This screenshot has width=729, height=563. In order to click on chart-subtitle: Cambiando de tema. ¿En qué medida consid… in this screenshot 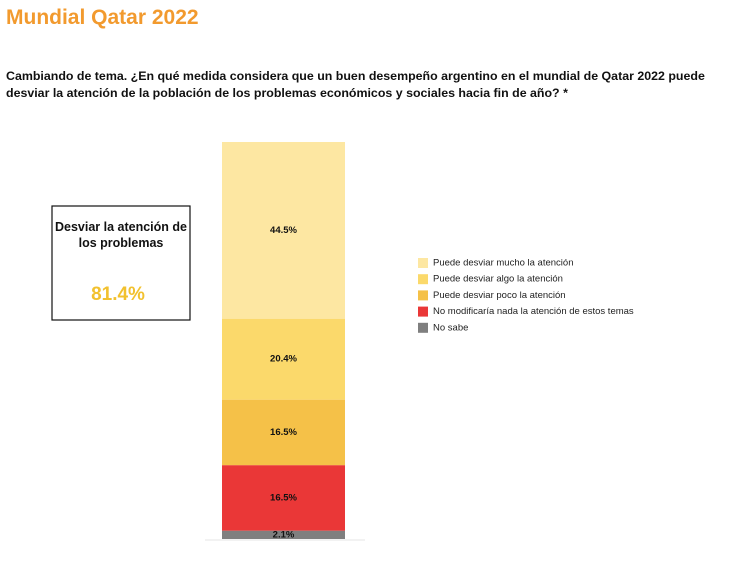, I will do `click(355, 84)`.